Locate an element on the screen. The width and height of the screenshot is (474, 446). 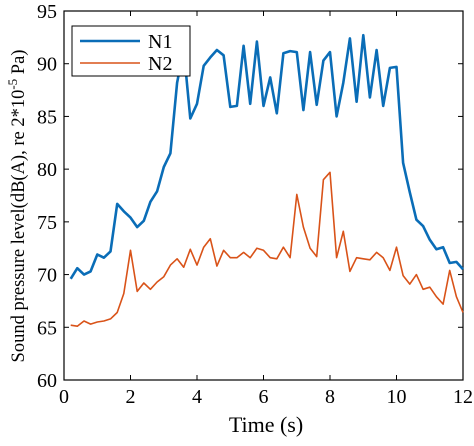
y-tick-label: 85 is located at coordinates (47, 117).